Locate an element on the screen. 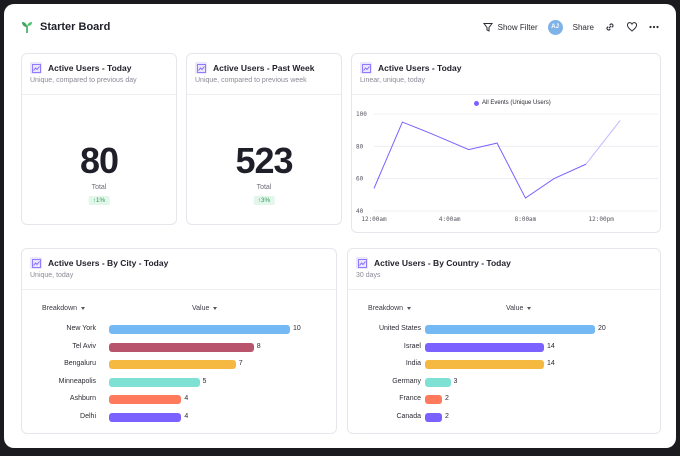 The image size is (680, 456). bar-row: Minneapolis 5 is located at coordinates (180, 382).